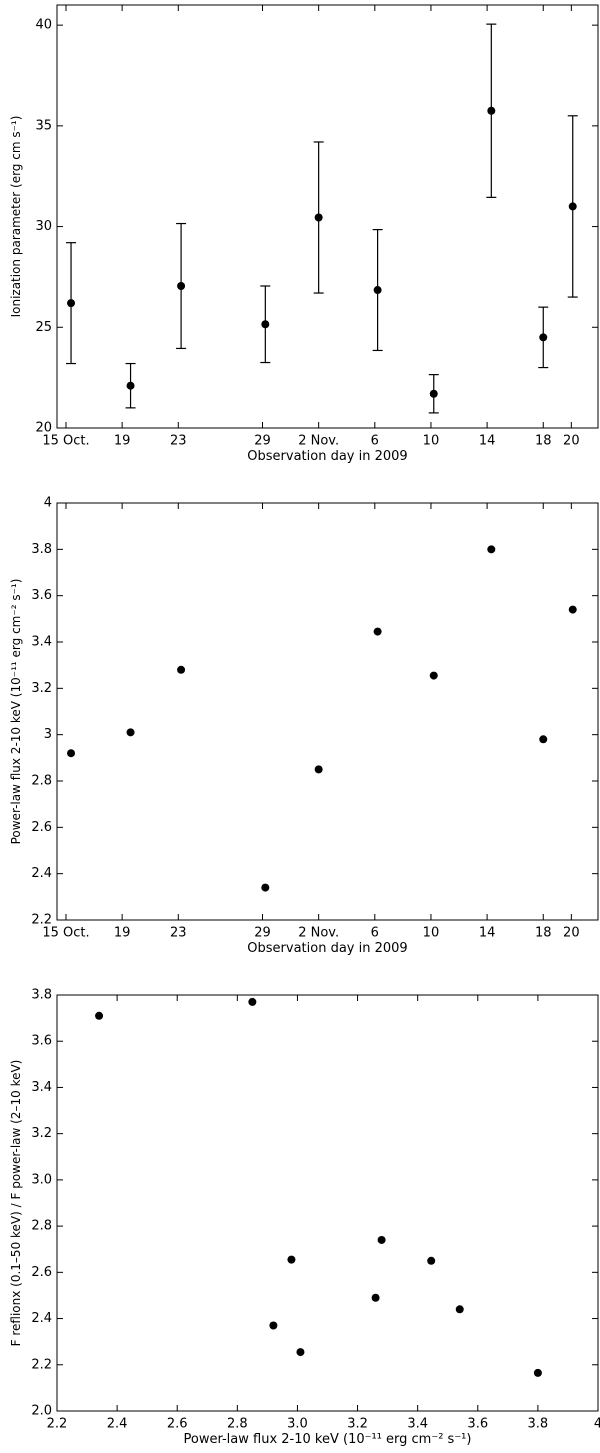 Image resolution: width=600 pixels, height=1453 pixels. What do you see at coordinates (43, 125) in the screenshot?
I see `y-tick-label: 35` at bounding box center [43, 125].